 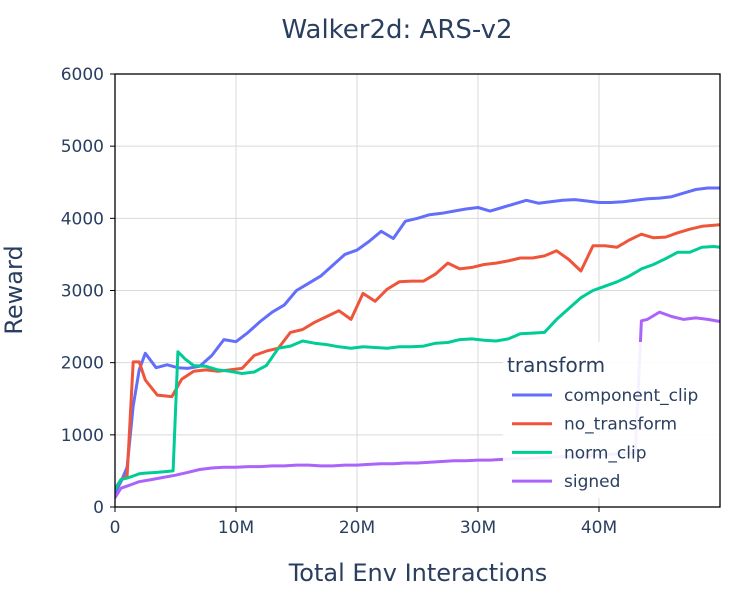 I want to click on y-axis-title: Reward, so click(x=14, y=289).